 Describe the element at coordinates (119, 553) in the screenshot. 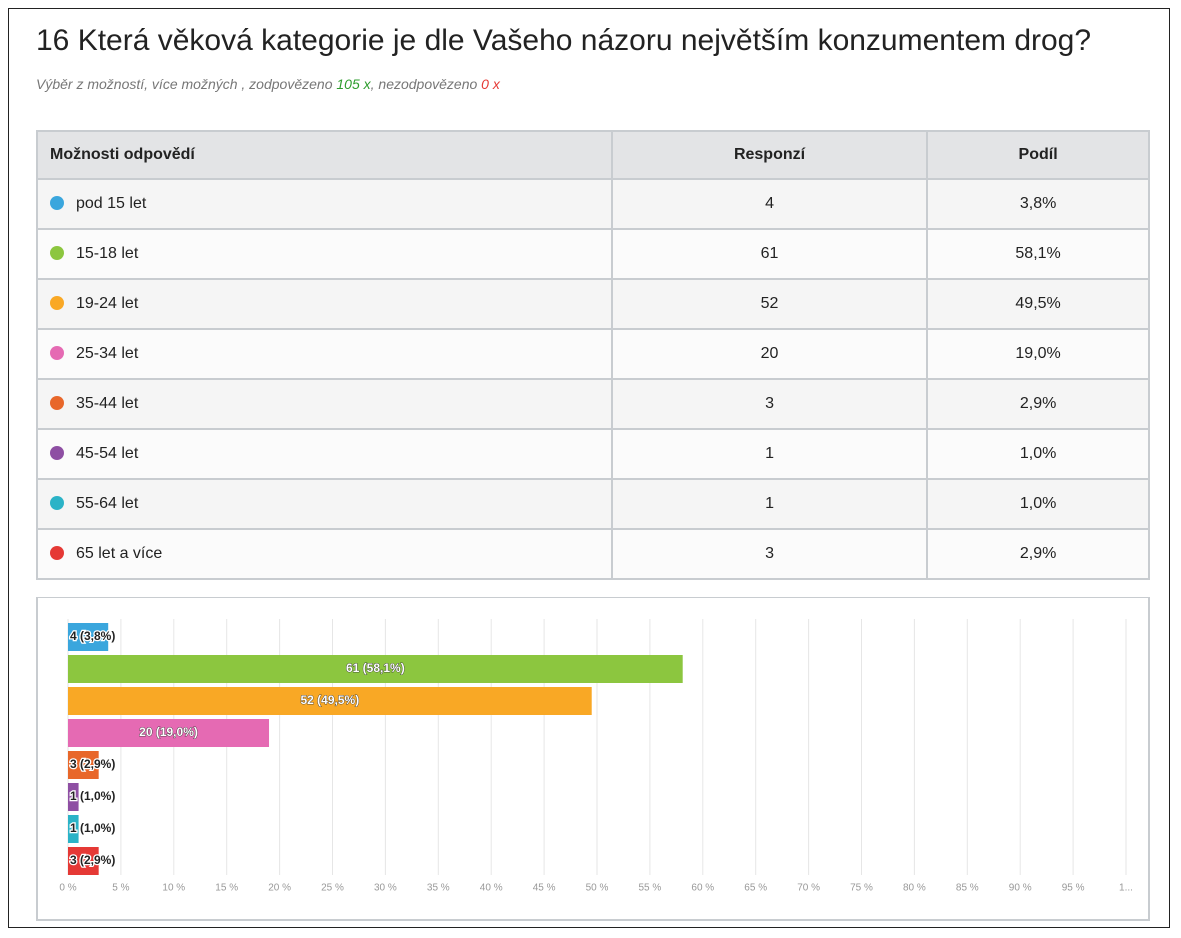

I see `cell-text: 65 let a více` at that location.